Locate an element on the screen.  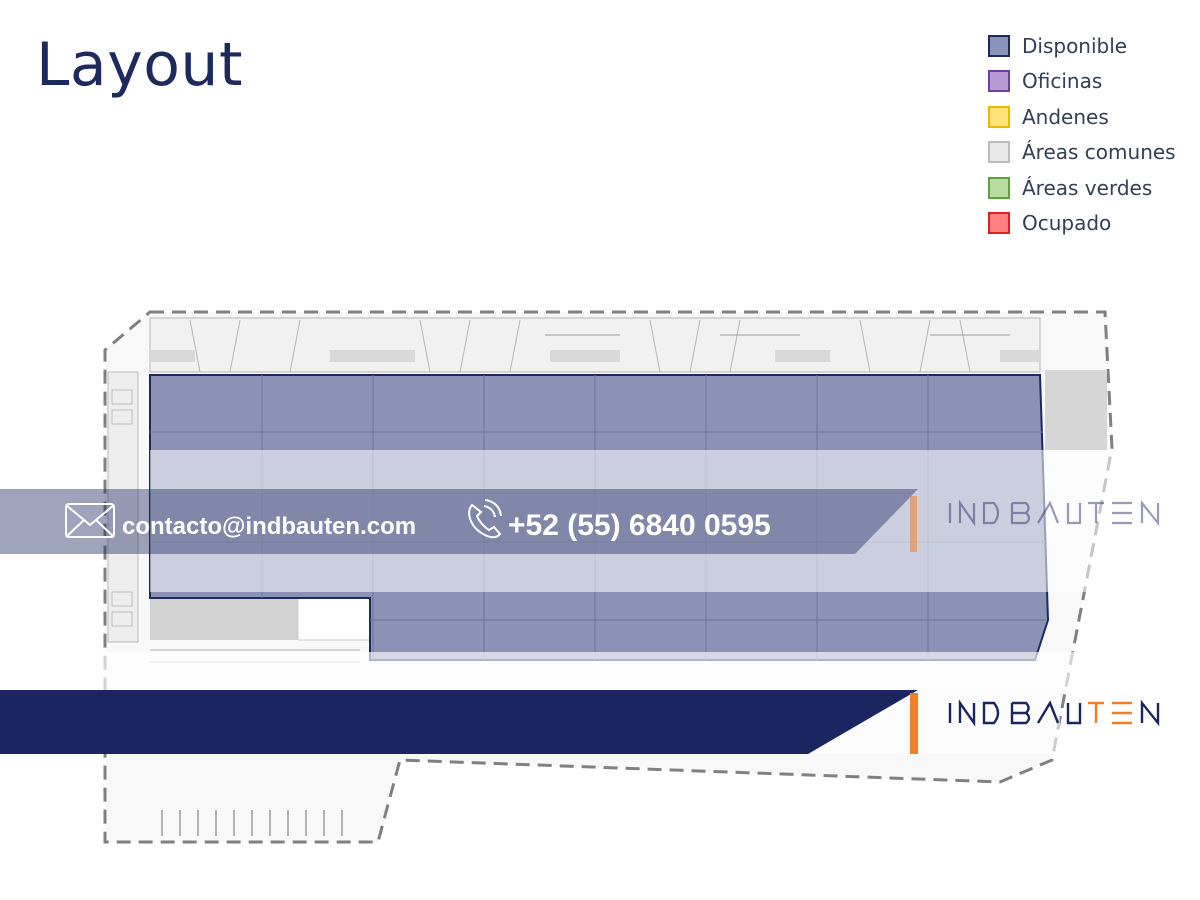
legend-item-oficinas: Oficinas is located at coordinates (1082, 82).